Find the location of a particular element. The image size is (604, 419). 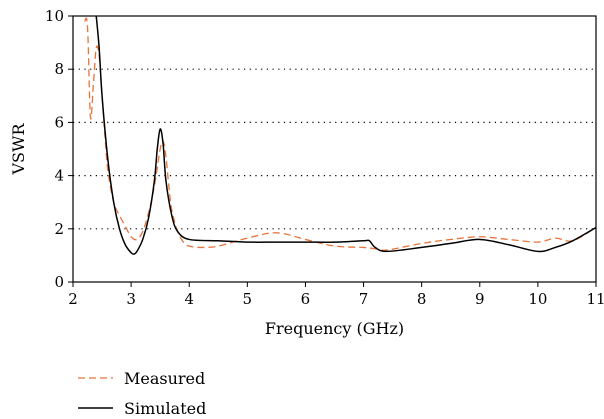

legend-label-simulated: Simulated is located at coordinates (165, 408).